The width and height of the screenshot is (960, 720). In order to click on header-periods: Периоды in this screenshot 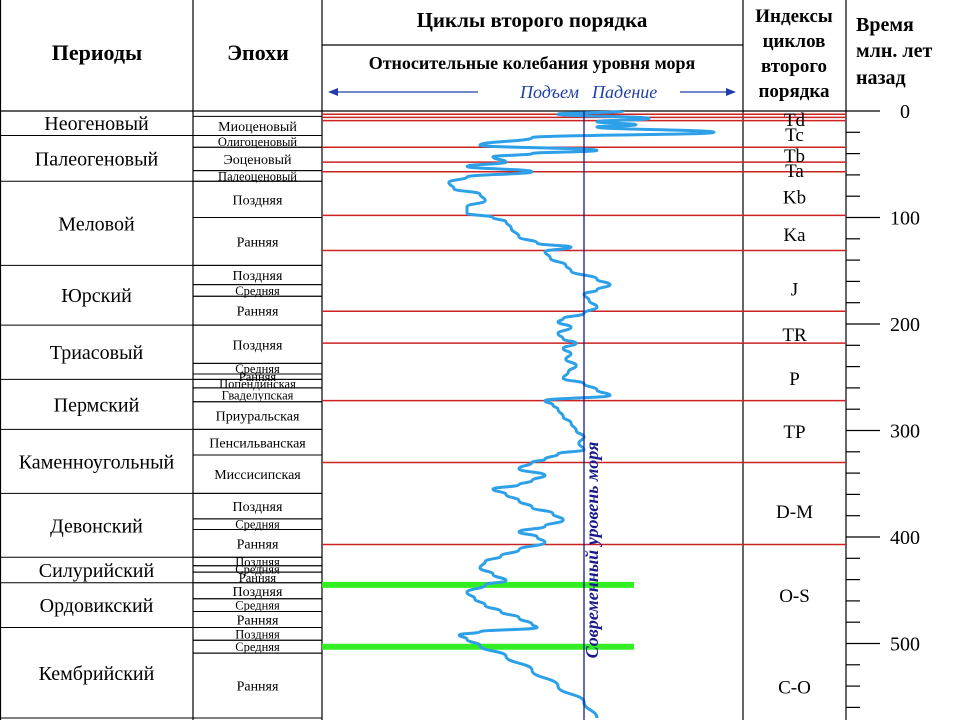, I will do `click(97, 52)`.